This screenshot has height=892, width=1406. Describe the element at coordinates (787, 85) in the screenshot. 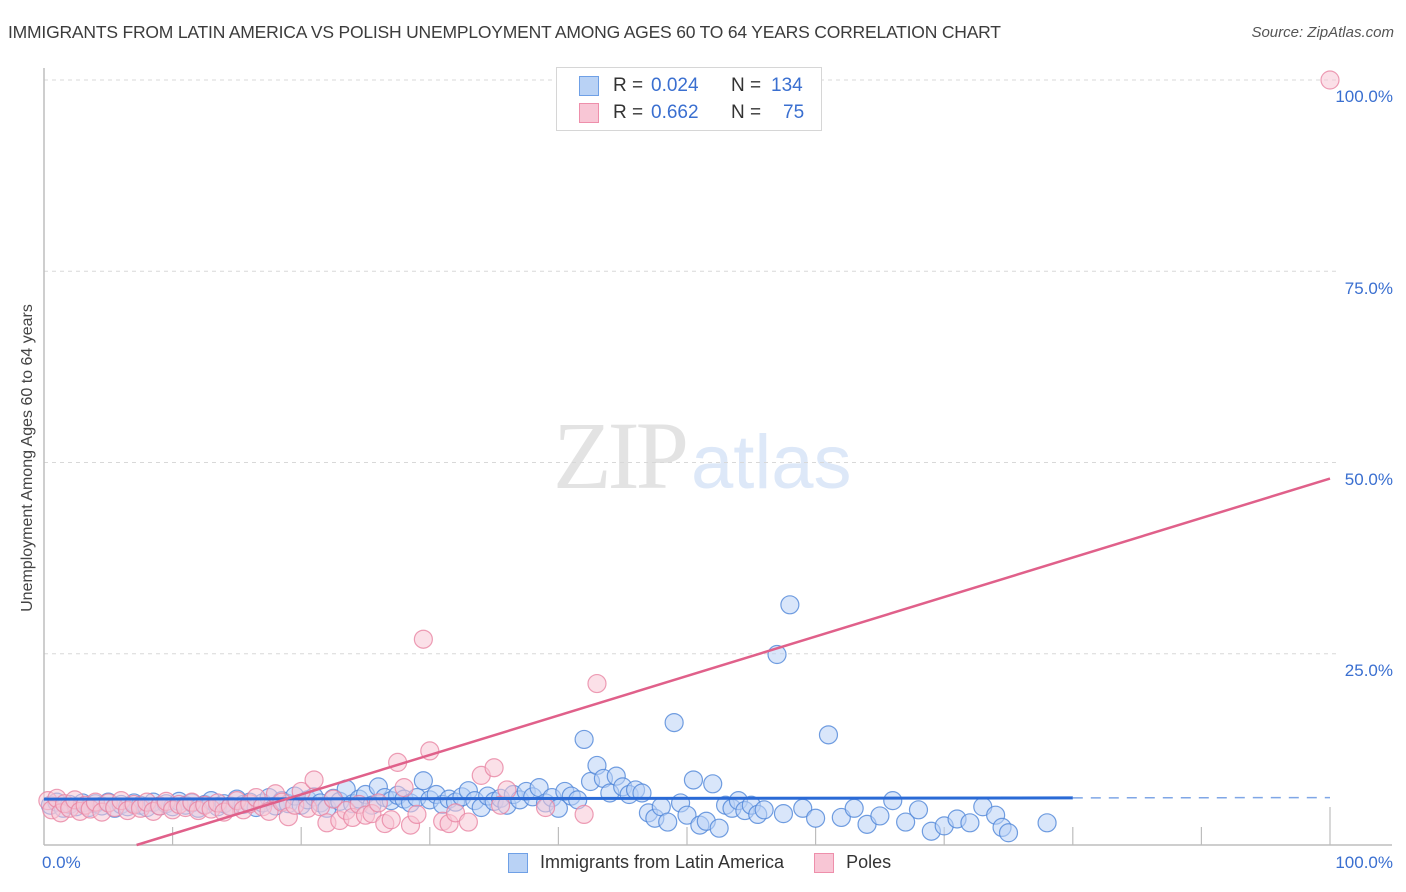

I see `legend-n-value: 134` at that location.